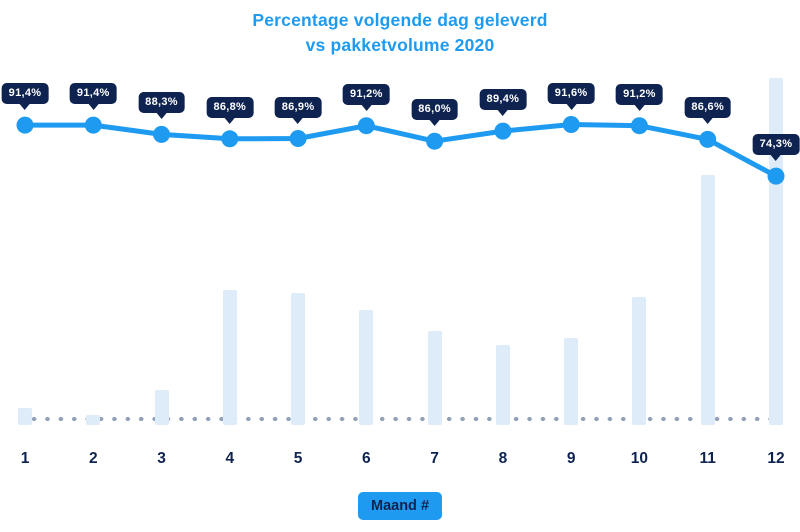 The width and height of the screenshot is (800, 532). Describe the element at coordinates (776, 145) in the screenshot. I see `percentage-label-tooltip: 74,3%` at that location.